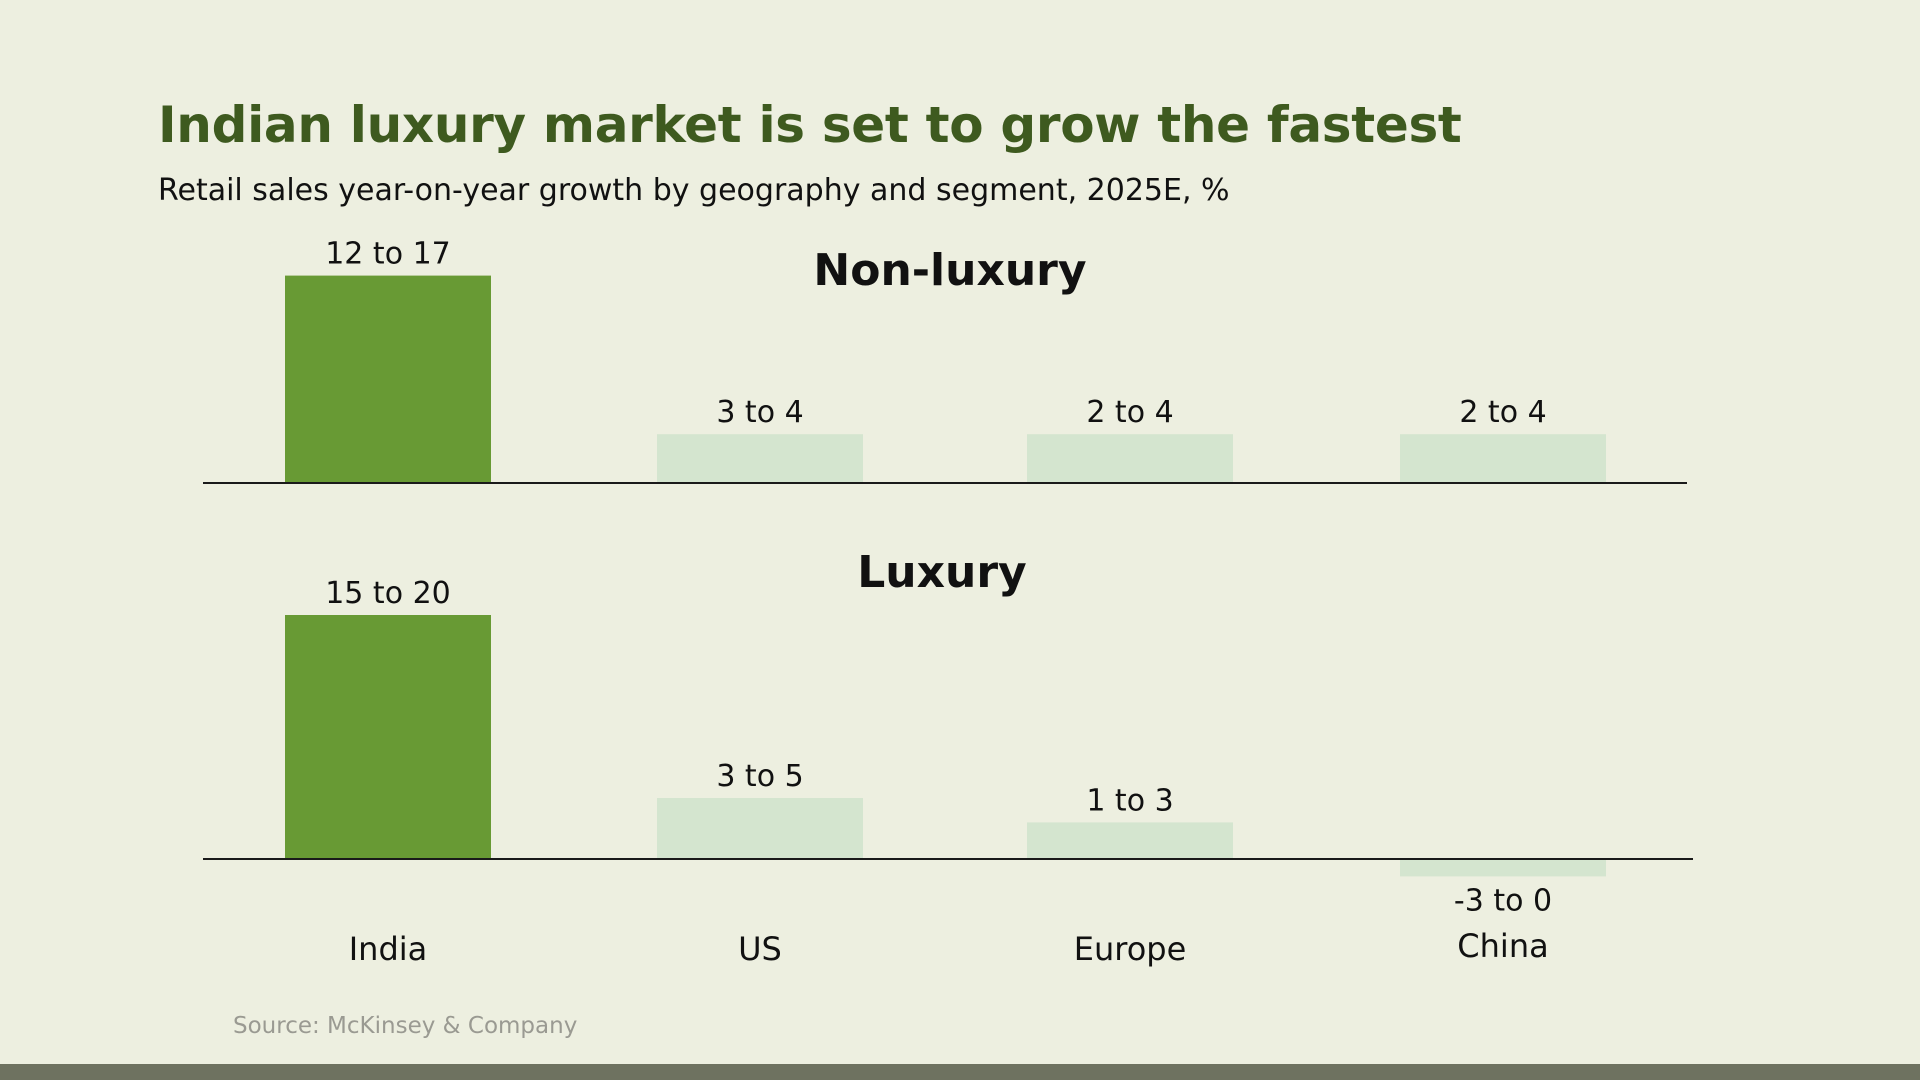  Describe the element at coordinates (405, 1026) in the screenshot. I see `source-note: Source: McKinsey & Company` at that location.